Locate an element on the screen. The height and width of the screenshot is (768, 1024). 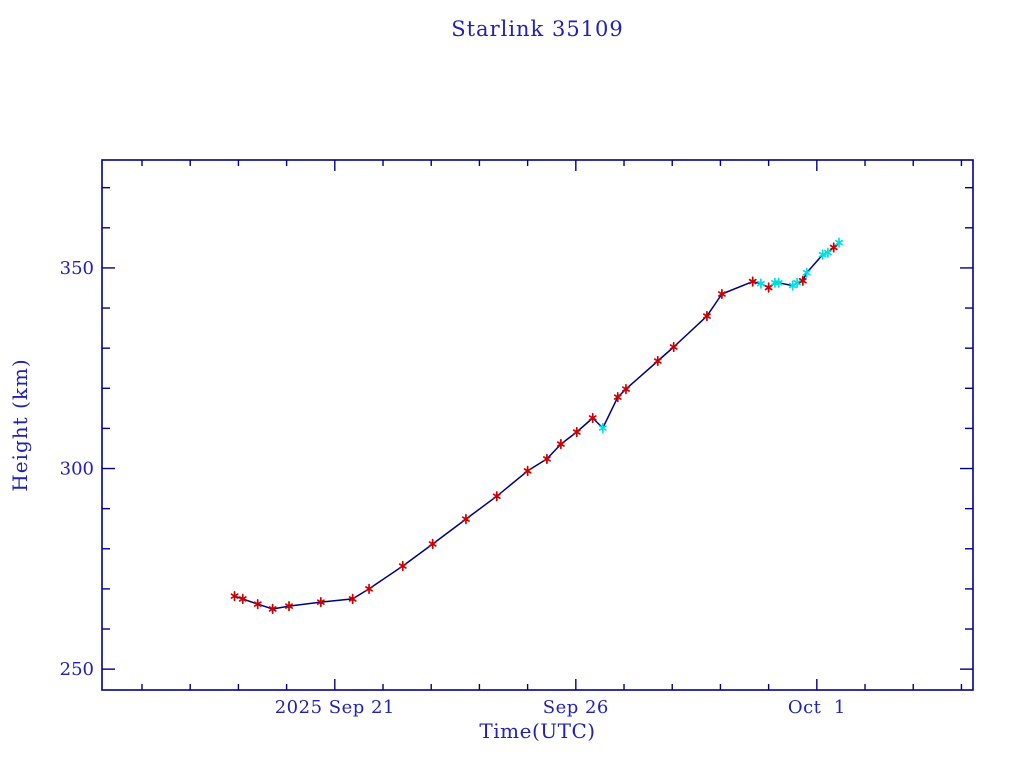
y-tick-label: 350 is located at coordinates (77, 268).